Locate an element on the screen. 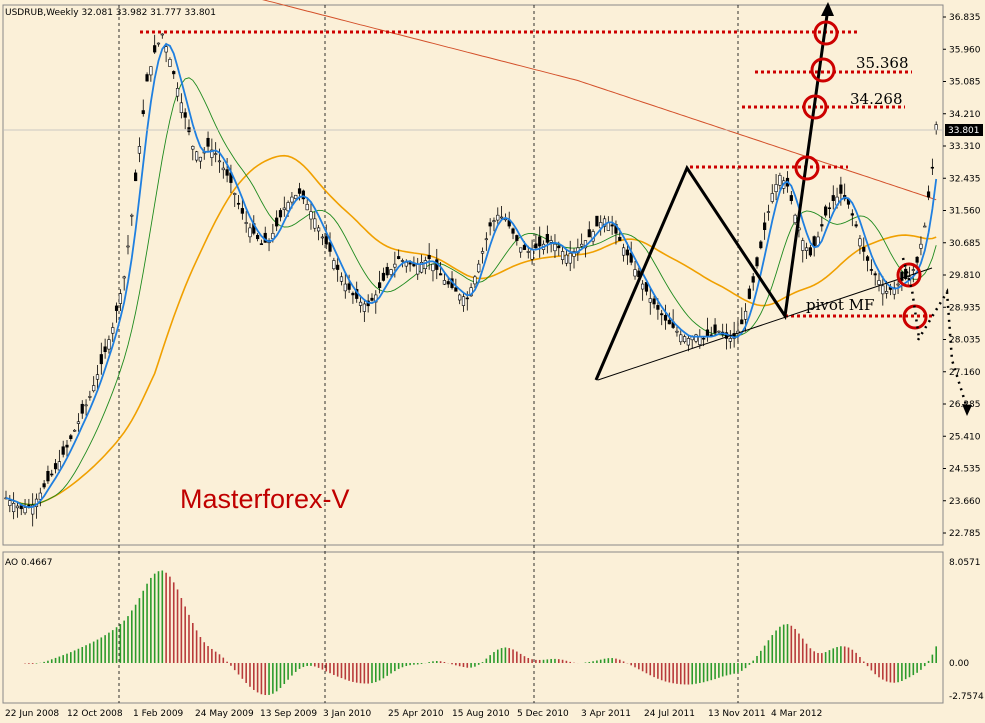  x-tick-label: 25 Apr 2010 is located at coordinates (416, 714).